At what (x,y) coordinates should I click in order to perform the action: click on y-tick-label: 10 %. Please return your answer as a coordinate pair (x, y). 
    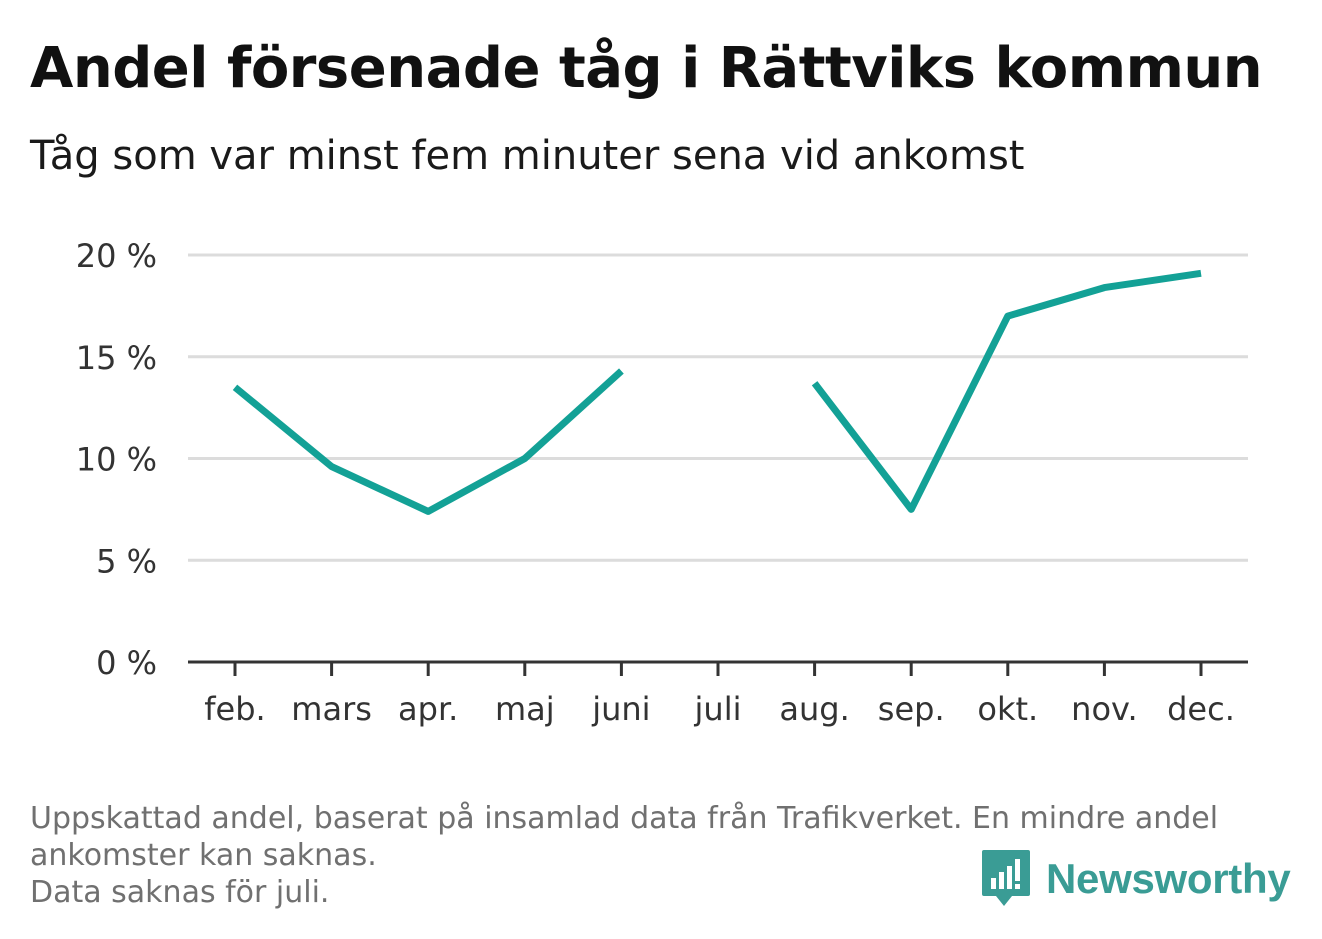
    Looking at the image, I should click on (116, 460).